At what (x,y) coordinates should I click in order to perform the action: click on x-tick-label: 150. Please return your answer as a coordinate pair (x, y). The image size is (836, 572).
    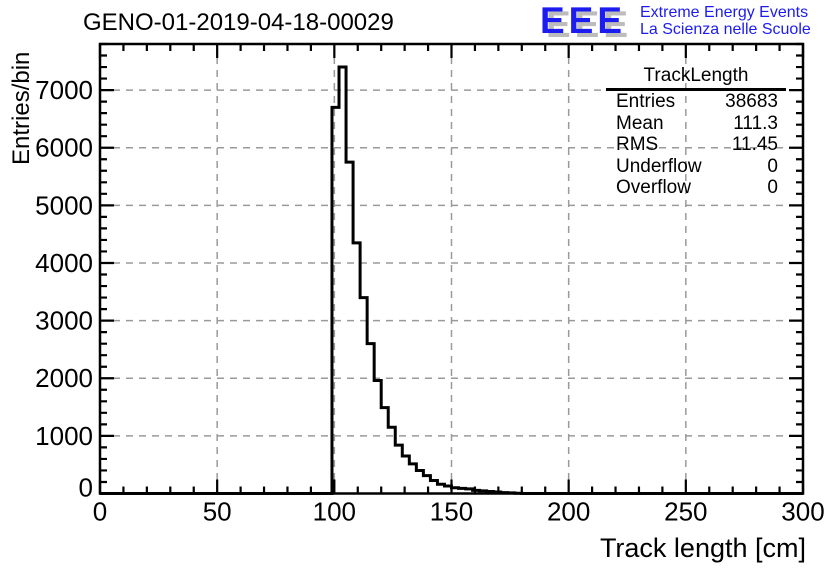
    Looking at the image, I should click on (451, 512).